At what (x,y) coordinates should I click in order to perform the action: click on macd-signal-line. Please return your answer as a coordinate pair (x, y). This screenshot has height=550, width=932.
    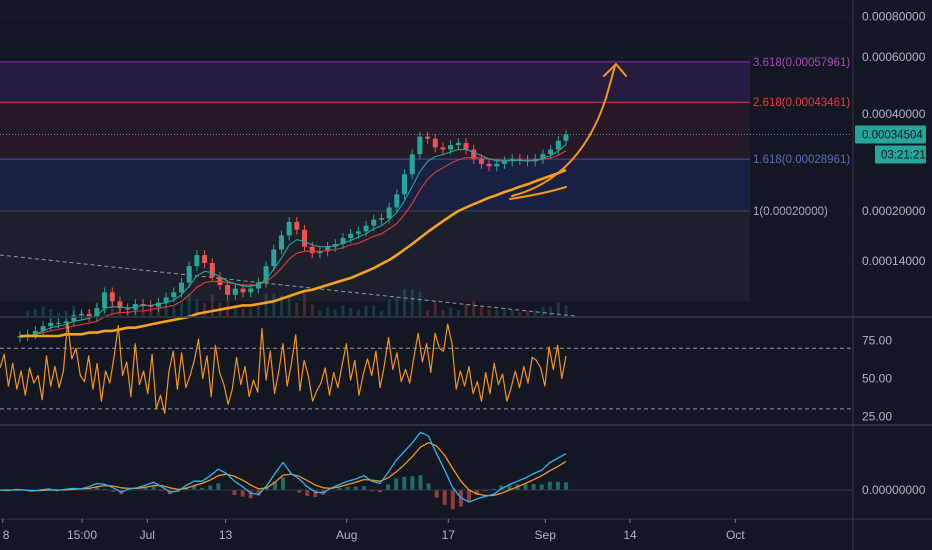
    Looking at the image, I should click on (283, 469).